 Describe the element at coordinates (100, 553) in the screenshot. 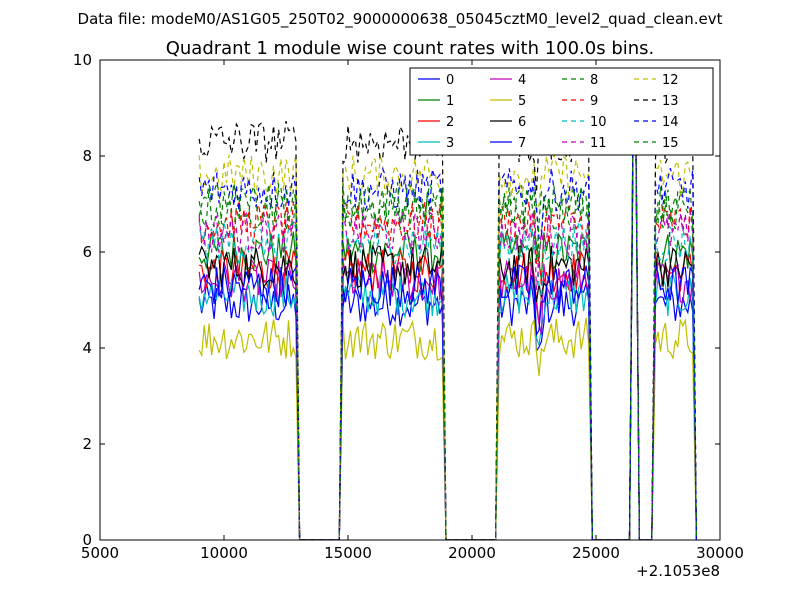

I see `x-tick-label: 5000` at that location.